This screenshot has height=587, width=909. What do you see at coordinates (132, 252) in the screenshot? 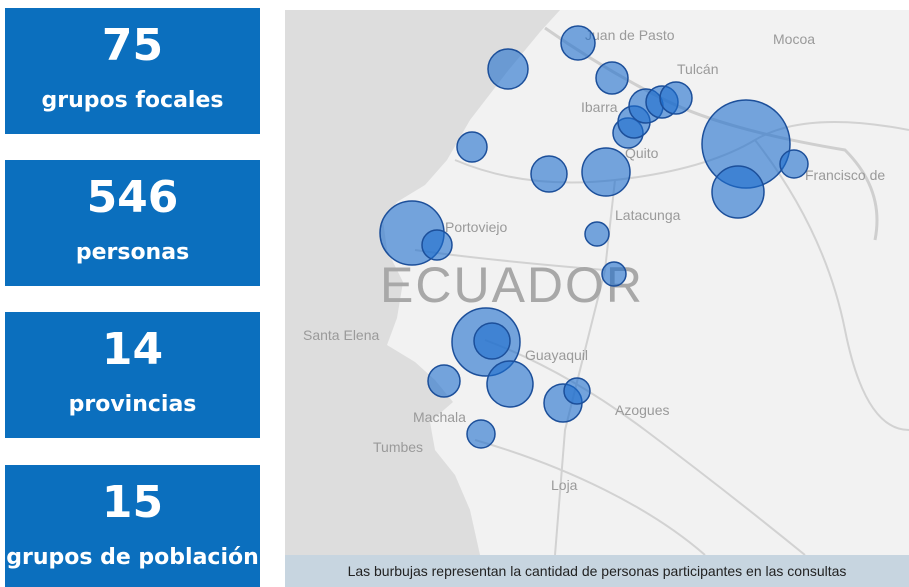
I see `stat-label: personas` at bounding box center [132, 252].